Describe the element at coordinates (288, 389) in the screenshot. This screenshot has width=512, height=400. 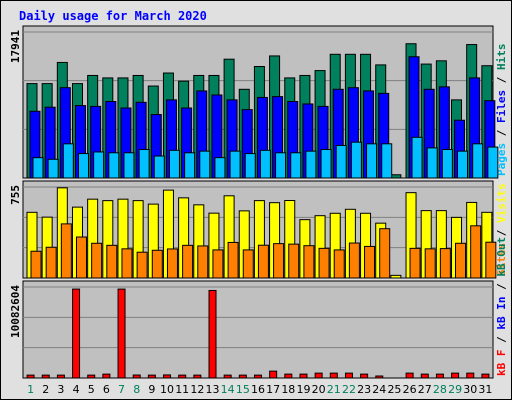
I see `day-label: 18` at that location.